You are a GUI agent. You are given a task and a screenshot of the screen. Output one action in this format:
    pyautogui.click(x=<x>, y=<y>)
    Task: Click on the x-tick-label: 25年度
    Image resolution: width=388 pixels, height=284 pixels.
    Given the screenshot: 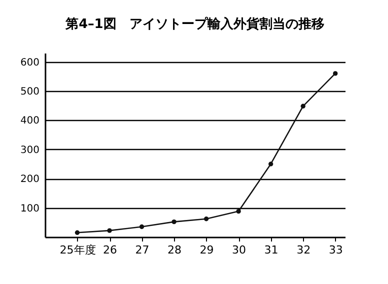 What is the action you would take?
    pyautogui.click(x=78, y=250)
    